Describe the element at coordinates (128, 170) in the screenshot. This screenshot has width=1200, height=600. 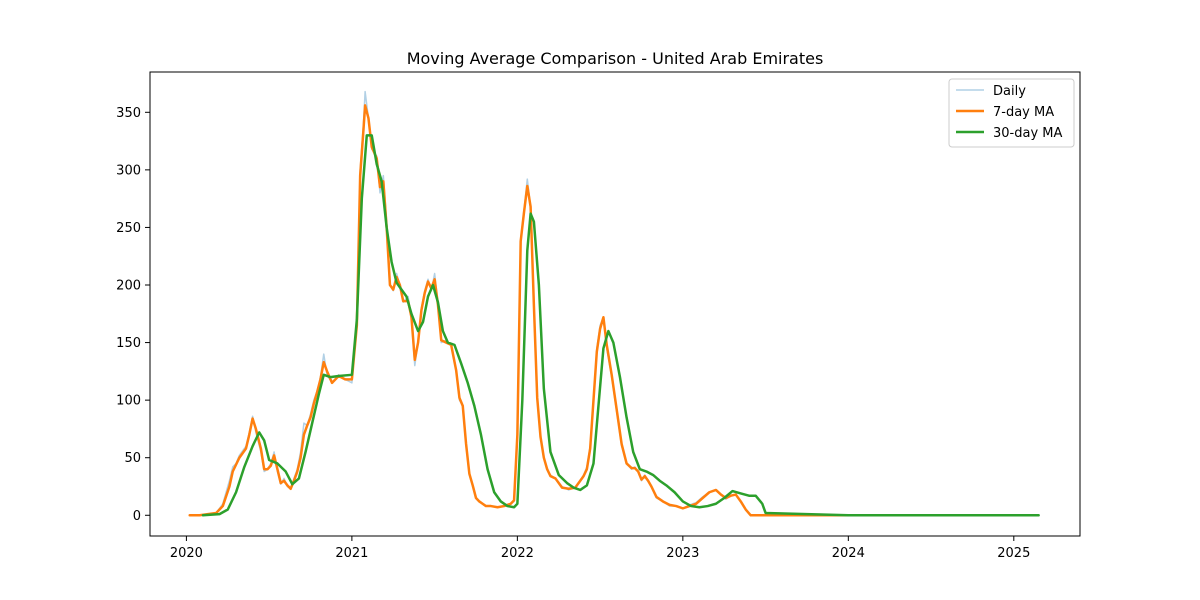
I see `y-tick-label: 300` at that location.